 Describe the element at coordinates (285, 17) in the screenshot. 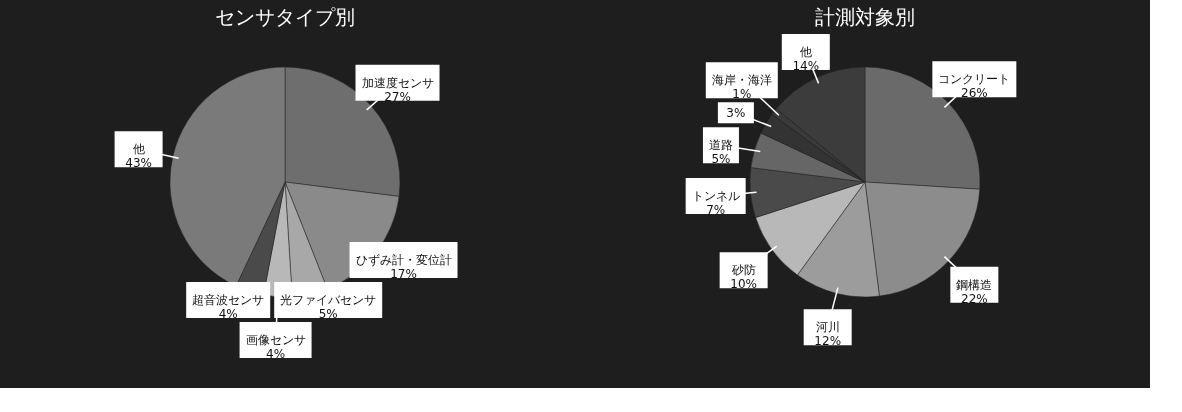

I see `chart-title: センサタイプ別` at that location.